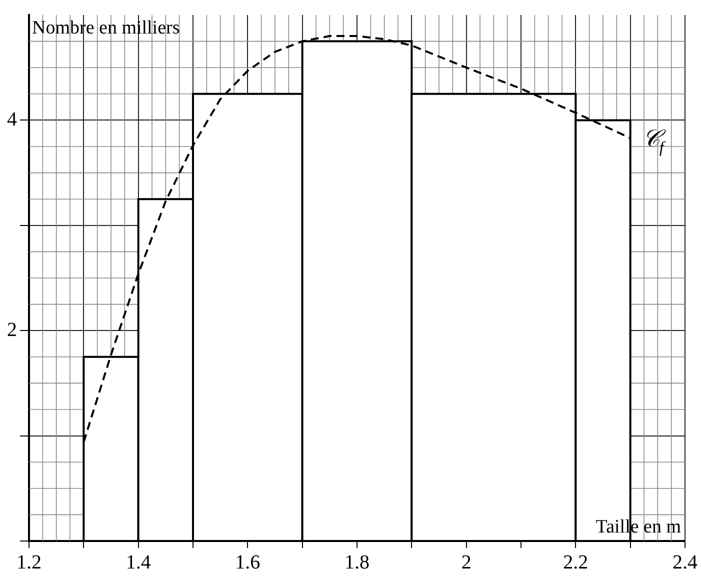  I want to click on x-tick-label: 2.2, so click(575, 562).